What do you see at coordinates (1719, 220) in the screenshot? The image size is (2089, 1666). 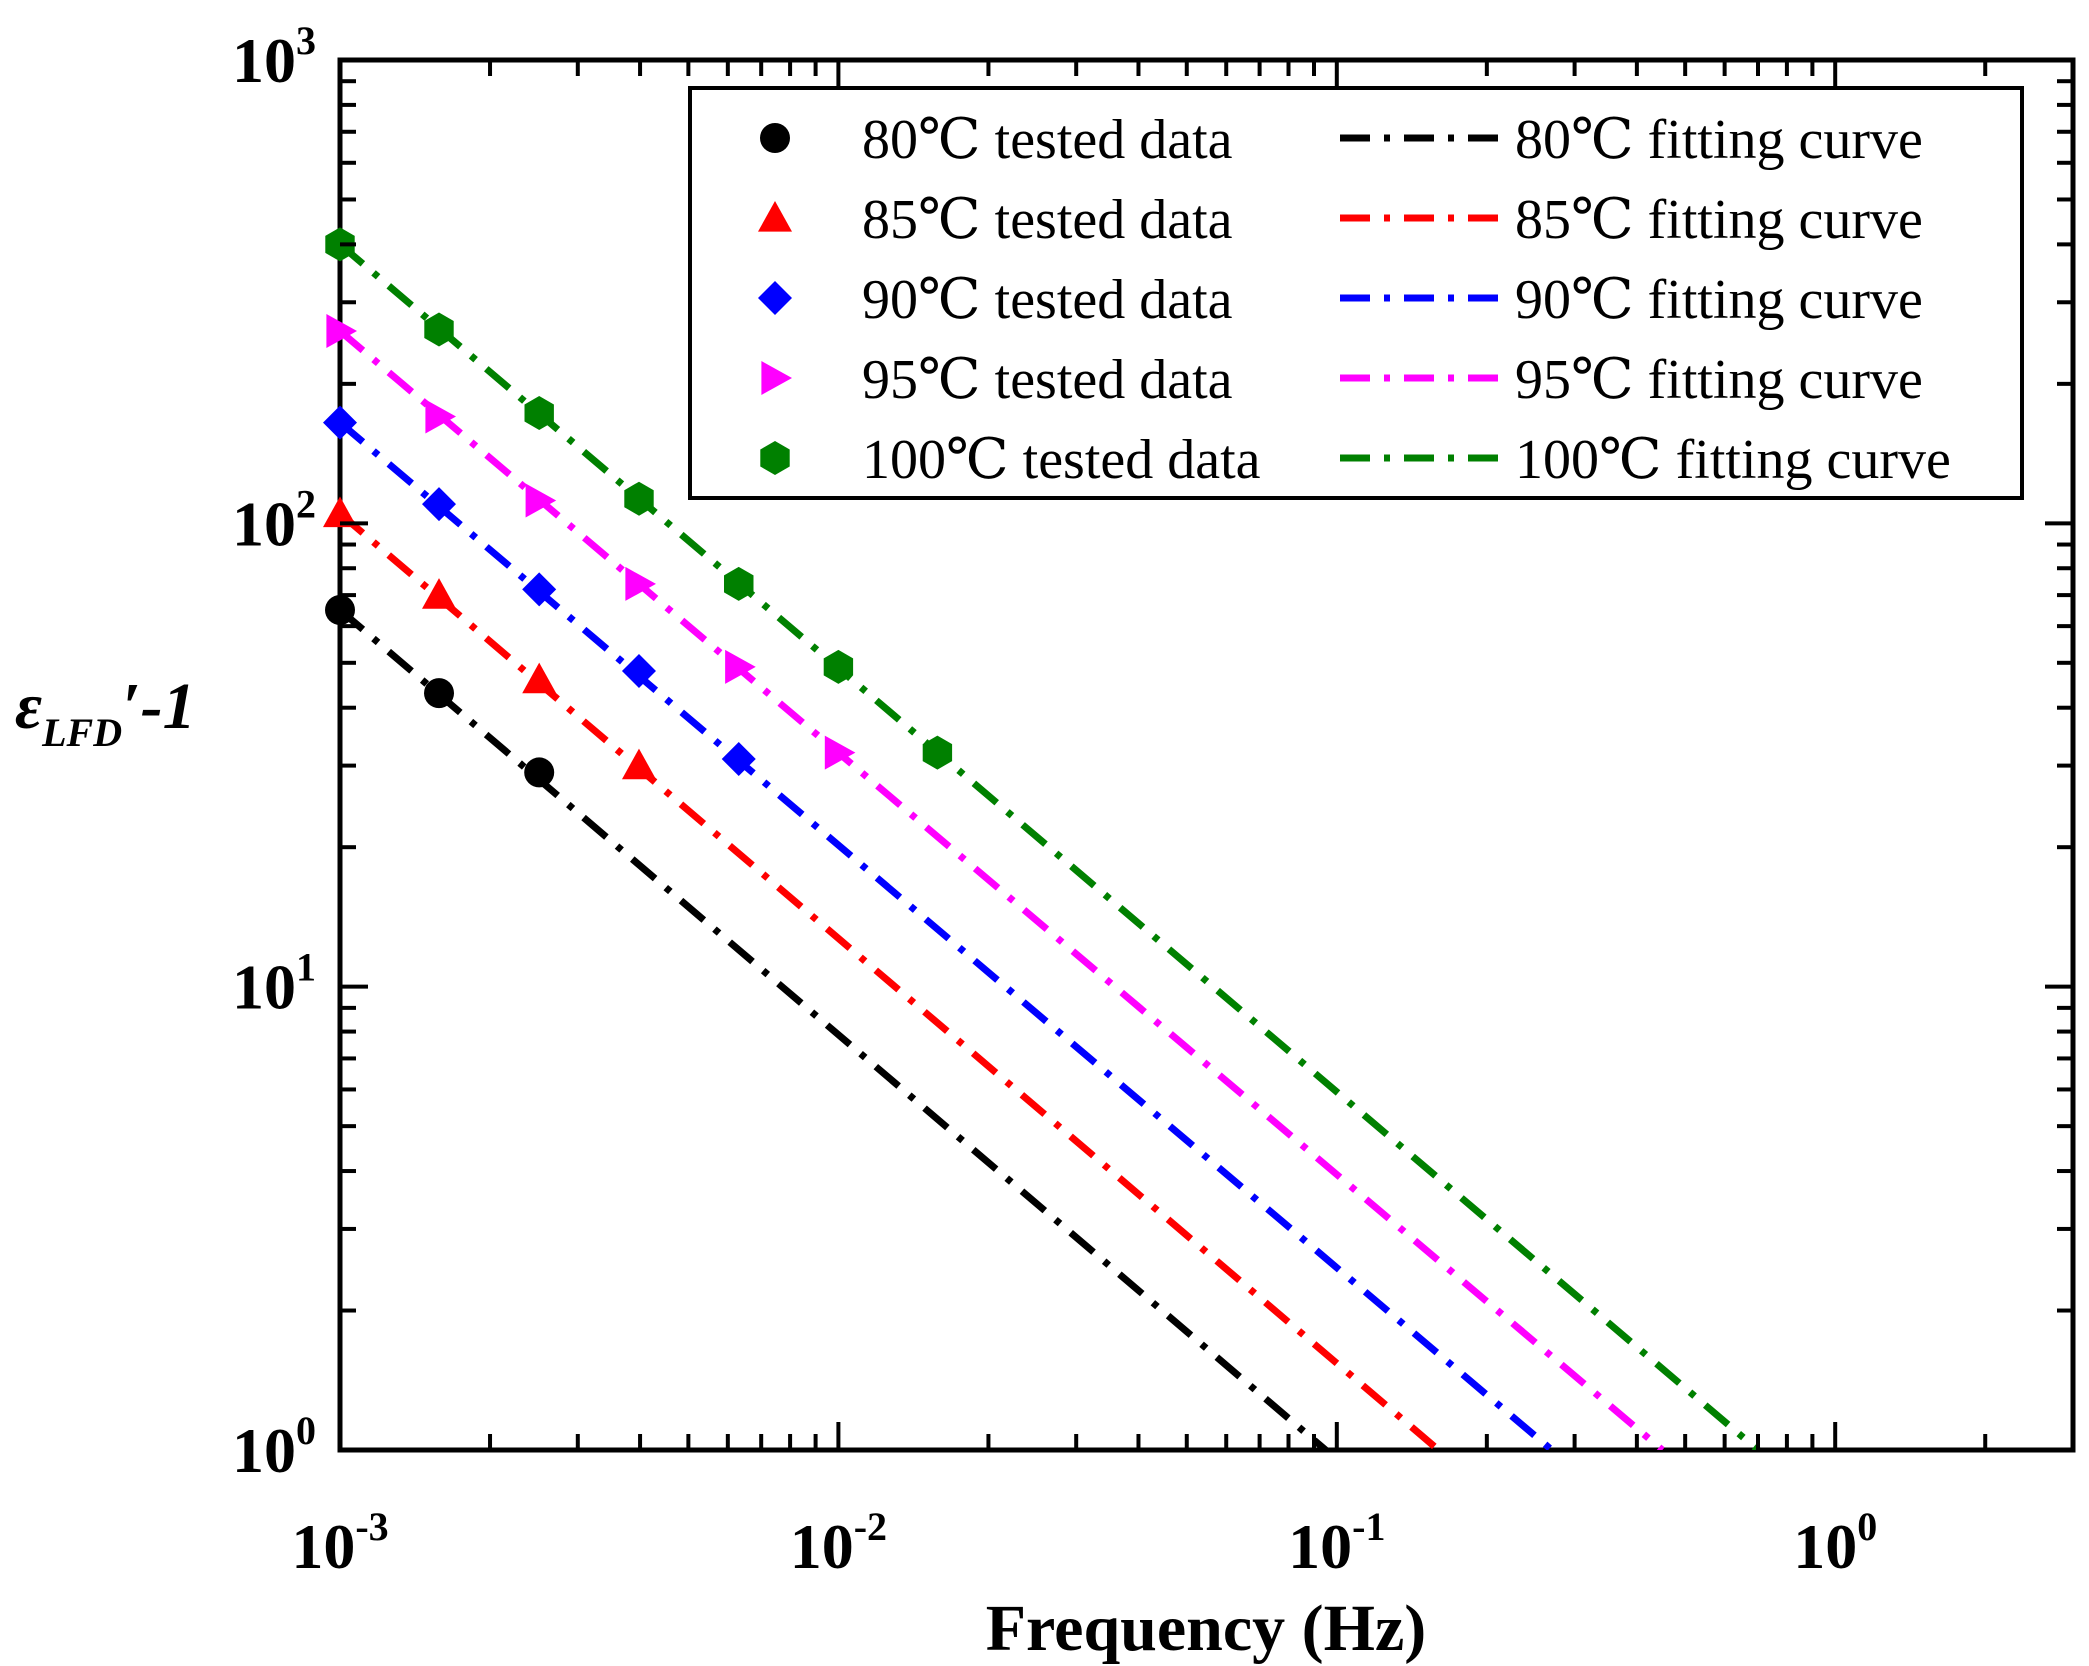 I see `legend-label-fit-1: 85℃ fitting curve` at bounding box center [1719, 220].